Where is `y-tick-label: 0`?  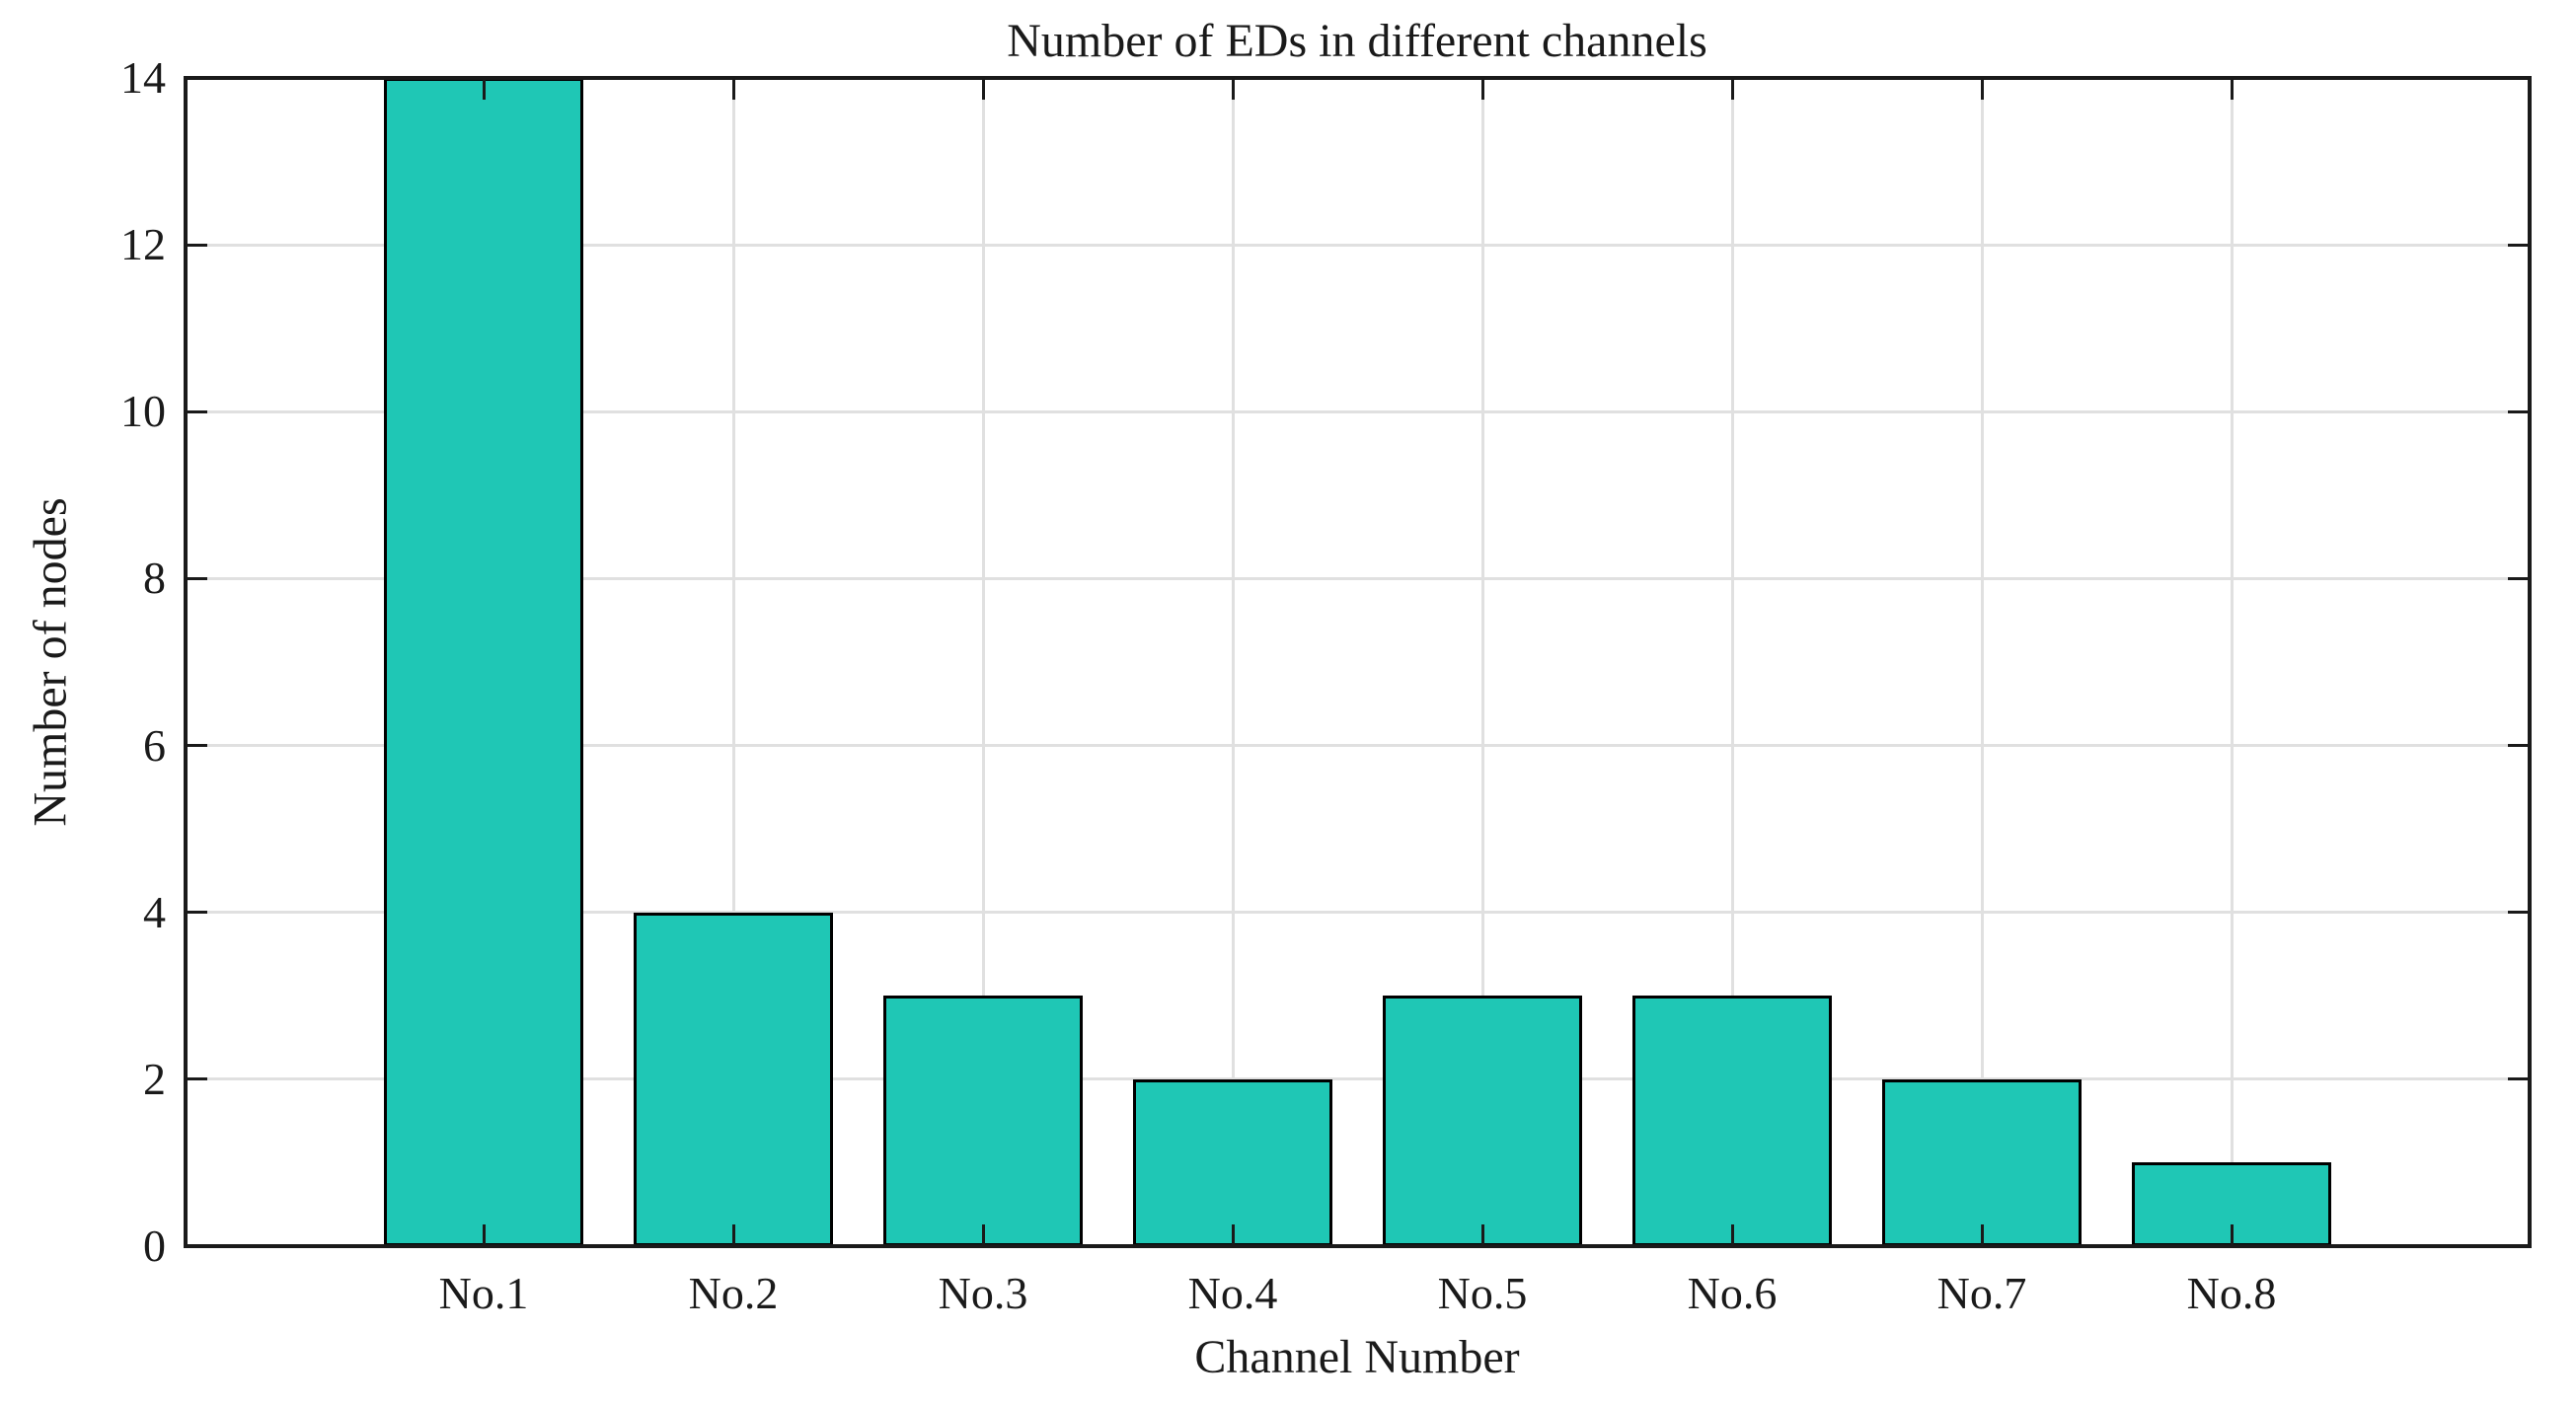
y-tick-label: 0 is located at coordinates (155, 1246).